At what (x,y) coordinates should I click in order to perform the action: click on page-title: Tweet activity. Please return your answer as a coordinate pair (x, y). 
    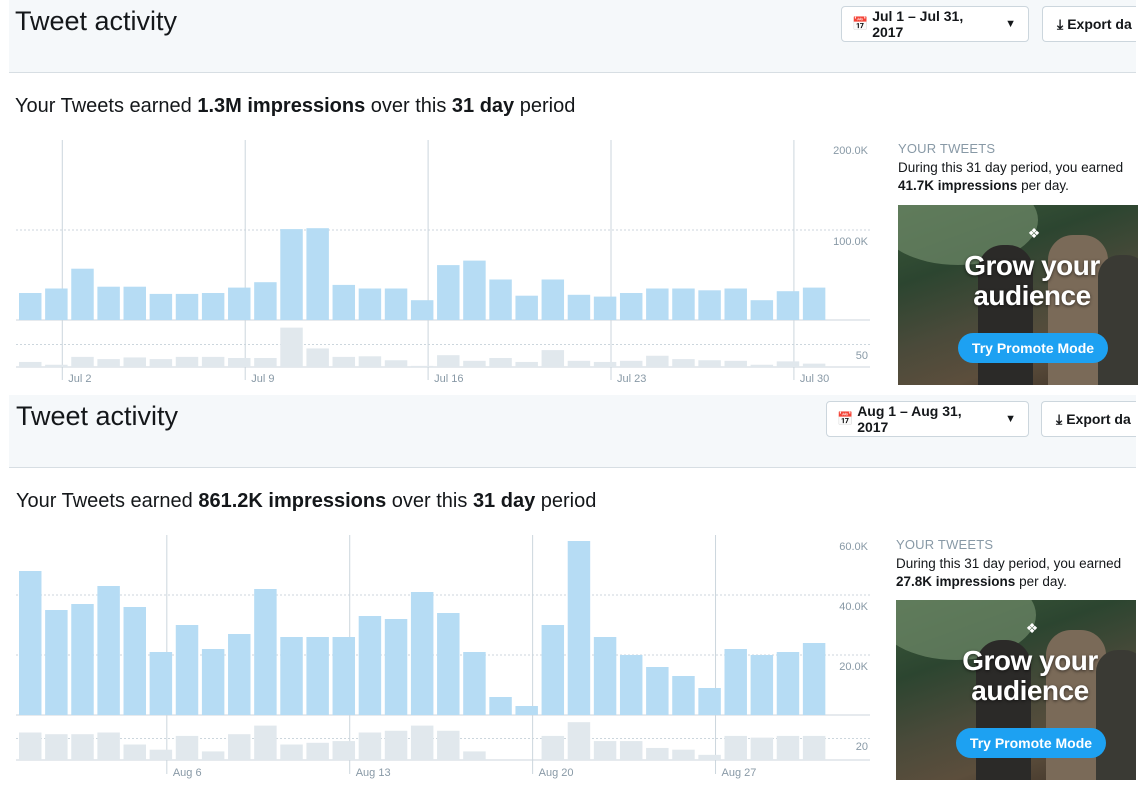
    Looking at the image, I should click on (97, 416).